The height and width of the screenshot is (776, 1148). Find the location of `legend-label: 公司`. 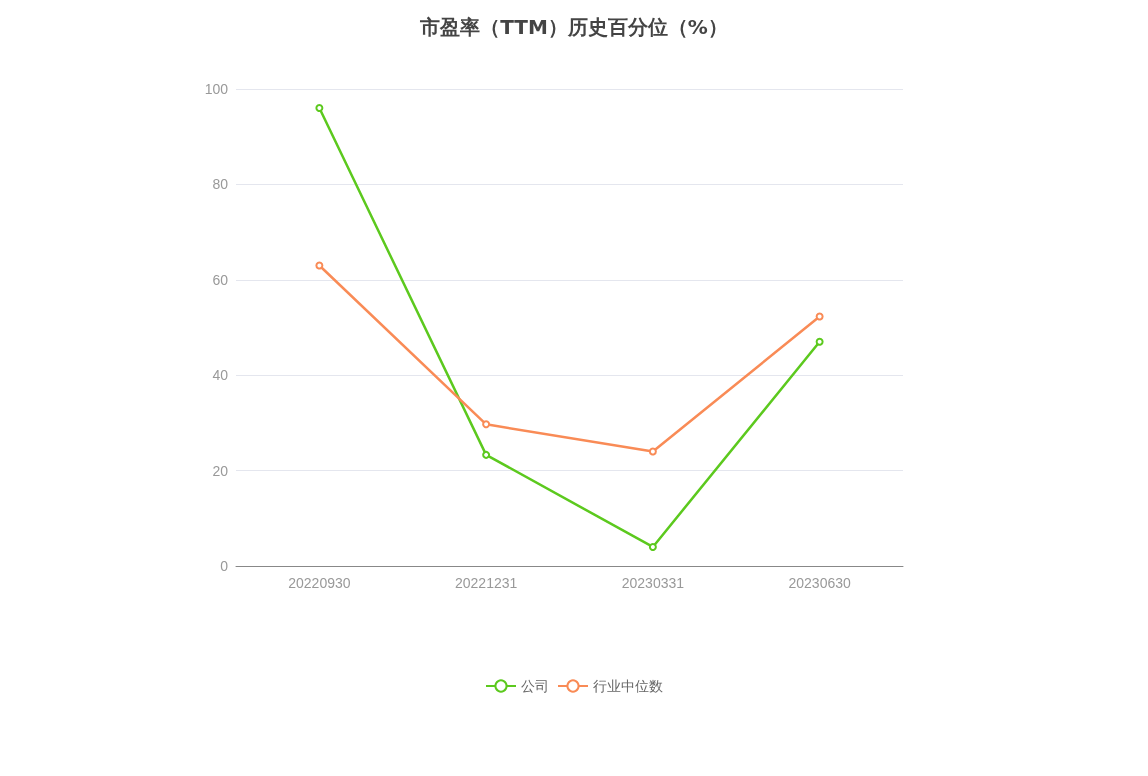

legend-label: 公司 is located at coordinates (535, 686).